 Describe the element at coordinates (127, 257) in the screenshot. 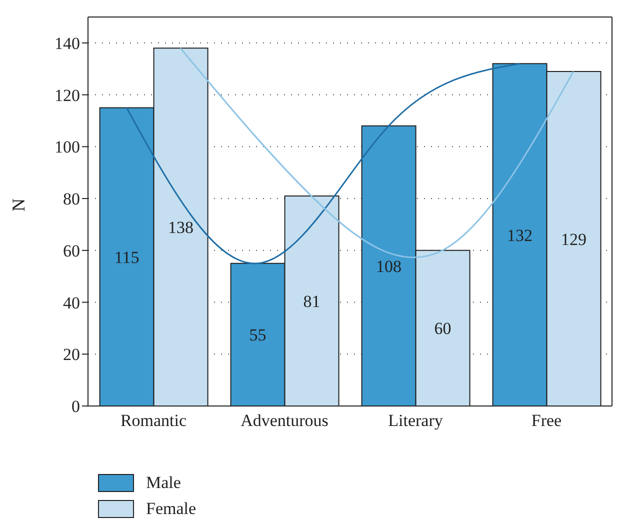

I see `data-label: 115` at that location.